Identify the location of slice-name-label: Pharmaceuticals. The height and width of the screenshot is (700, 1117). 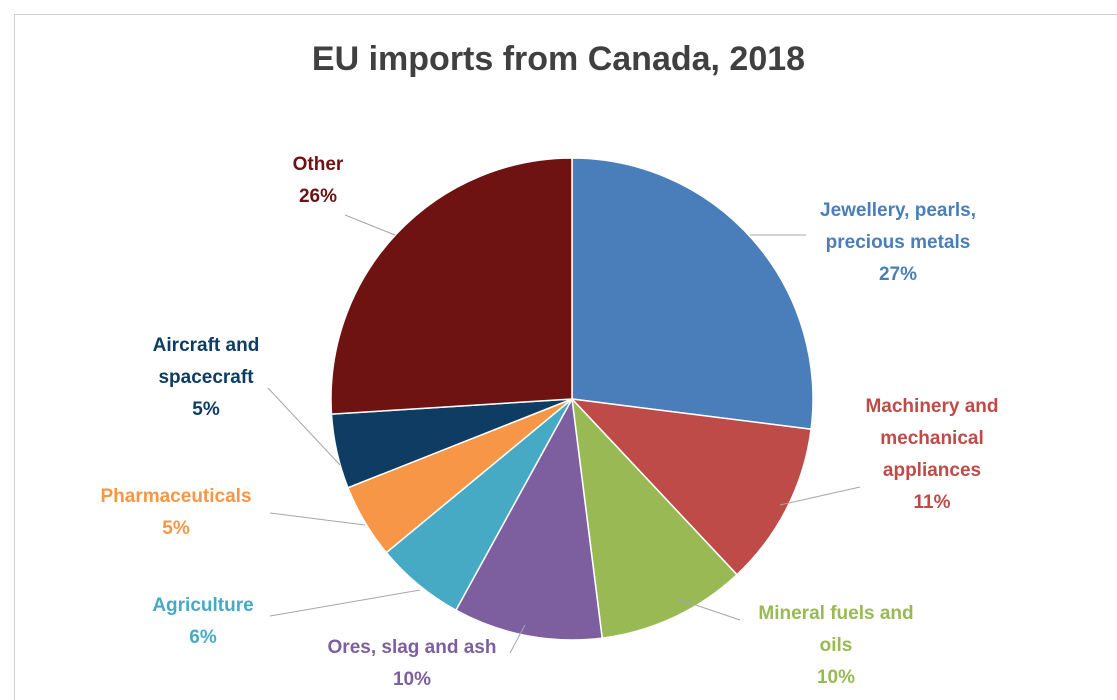
(175, 496).